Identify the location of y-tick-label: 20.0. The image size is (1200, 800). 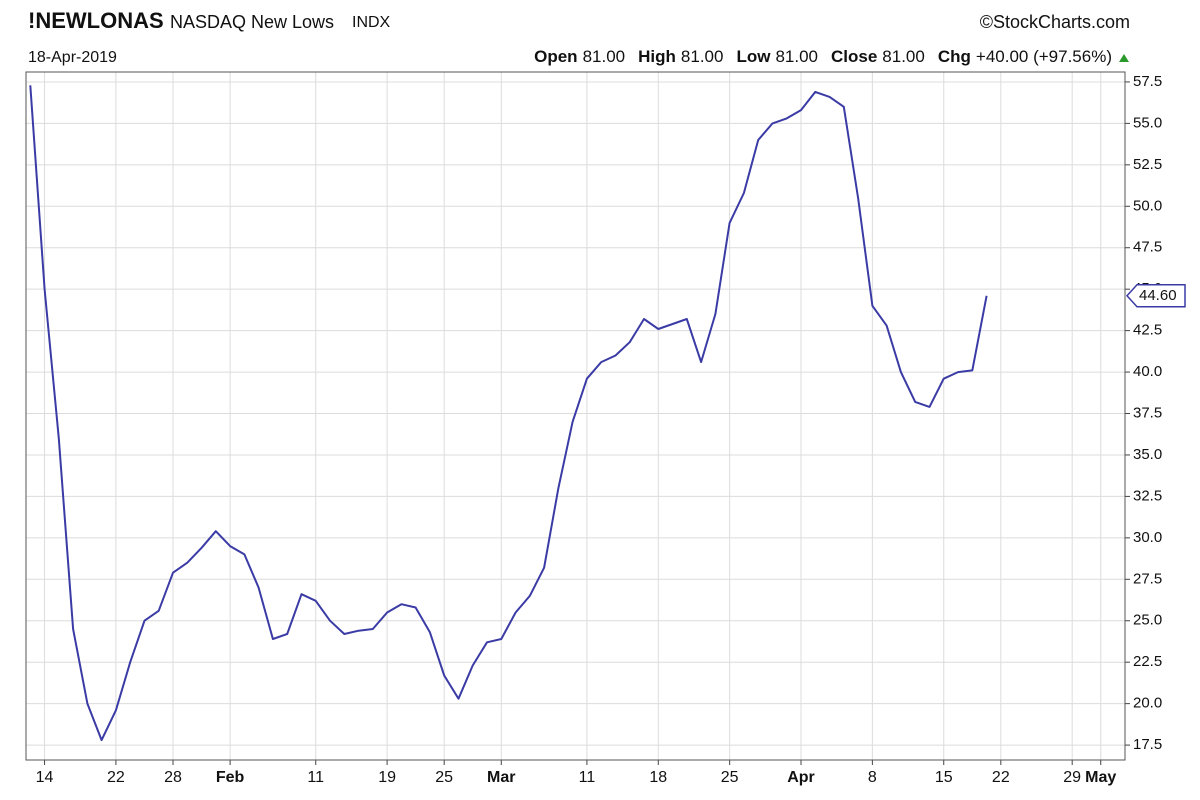
(1147, 703).